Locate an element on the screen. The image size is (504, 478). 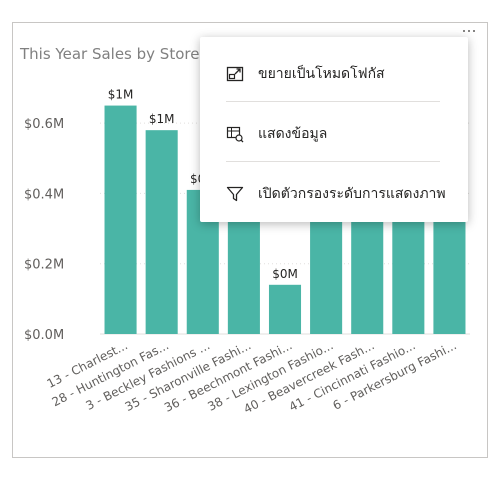
menu-item-visual-filter: เปิดตัวกรองระดับการแสดงภาพ is located at coordinates (334, 194).